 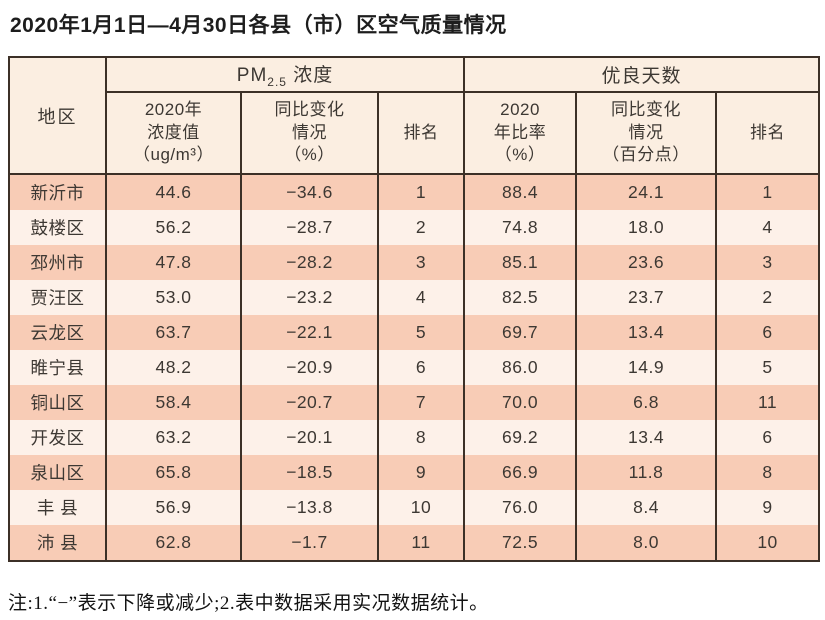 What do you see at coordinates (277, 81) in the screenshot?
I see `pm25-label-subscript: 2.5` at bounding box center [277, 81].